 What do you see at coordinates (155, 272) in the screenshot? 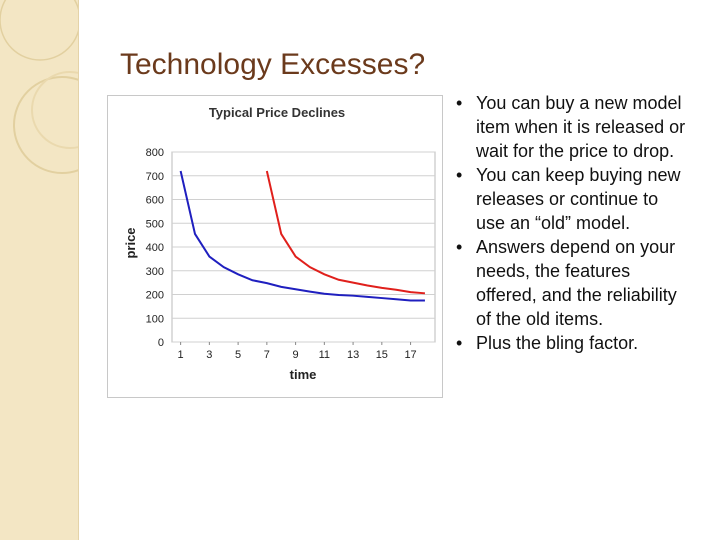
I see `y-tick-label: 300` at bounding box center [155, 272].